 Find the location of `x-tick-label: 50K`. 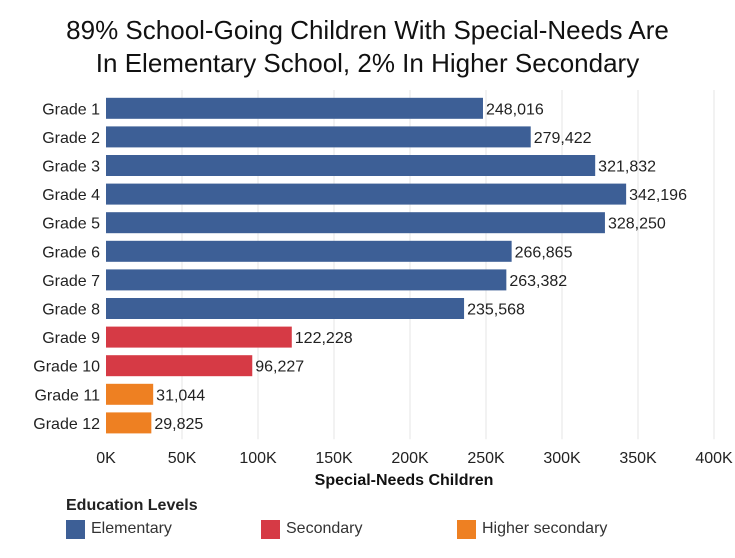

x-tick-label: 50K is located at coordinates (182, 458).